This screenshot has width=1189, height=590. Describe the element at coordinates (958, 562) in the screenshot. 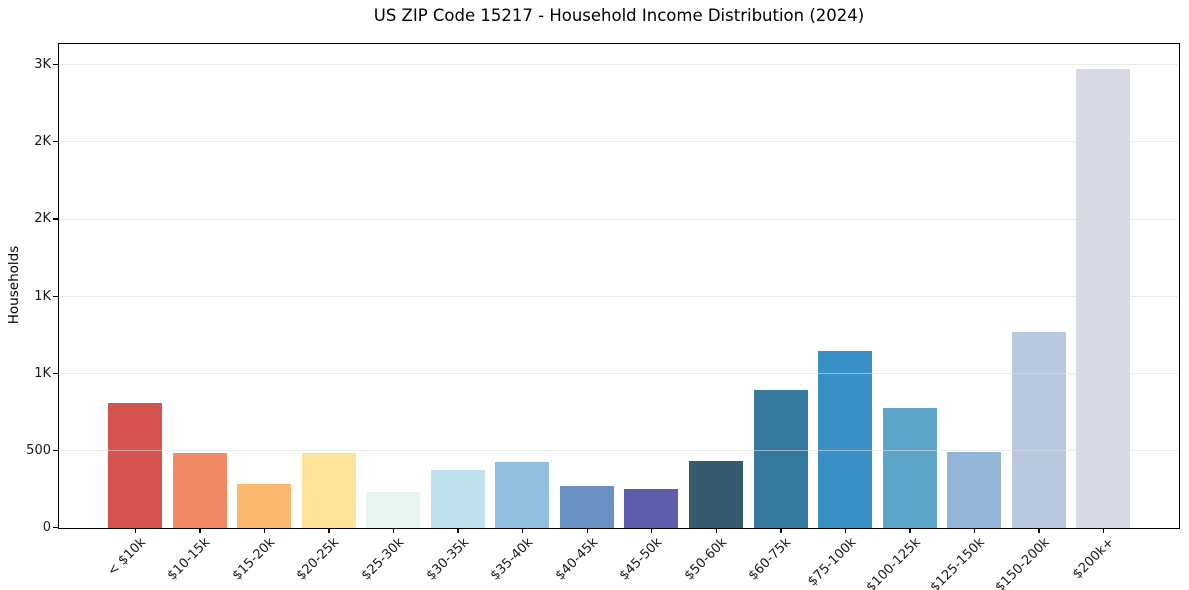

I see `x-tick-label: $125-150k` at that location.